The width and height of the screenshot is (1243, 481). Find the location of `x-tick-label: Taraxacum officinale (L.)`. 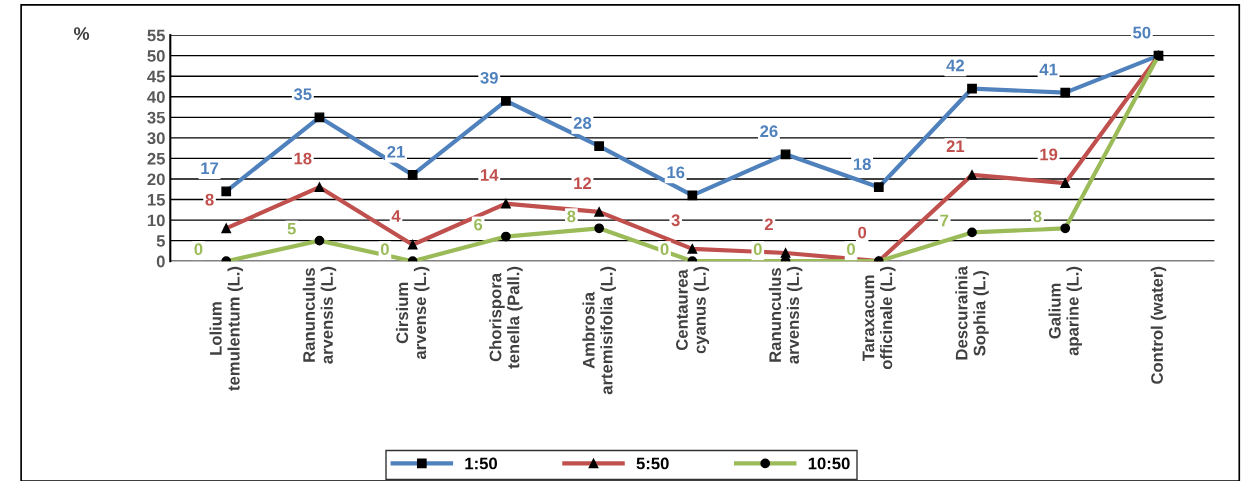

x-tick-label: Taraxacum officinale (L.) is located at coordinates (879, 318).